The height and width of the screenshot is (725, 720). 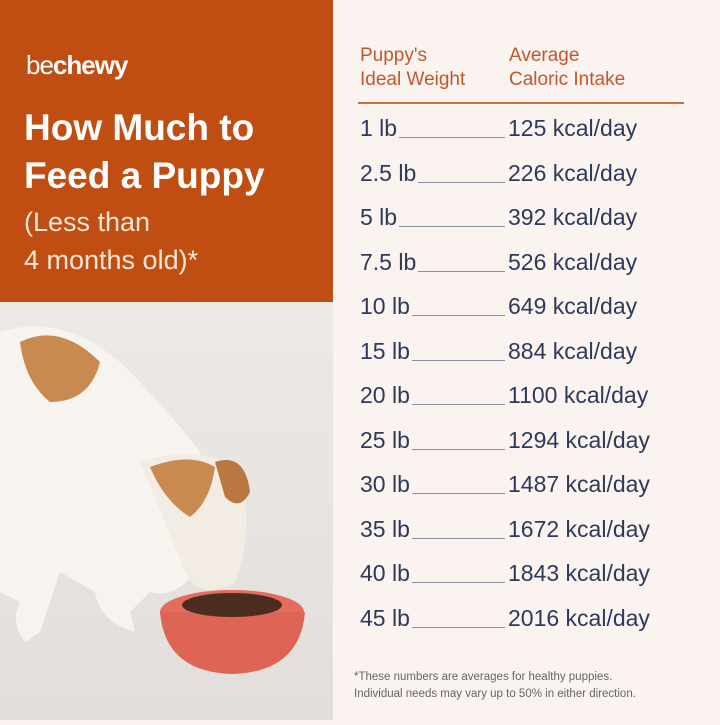 What do you see at coordinates (379, 217) in the screenshot?
I see `weight-cell: 5 lb` at bounding box center [379, 217].